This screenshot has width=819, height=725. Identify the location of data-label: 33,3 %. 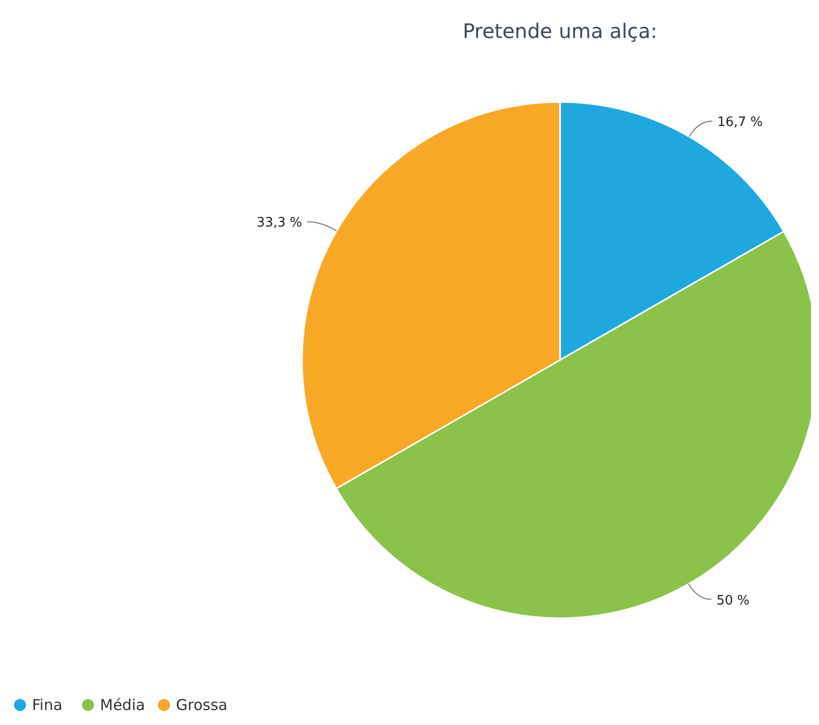
(279, 223).